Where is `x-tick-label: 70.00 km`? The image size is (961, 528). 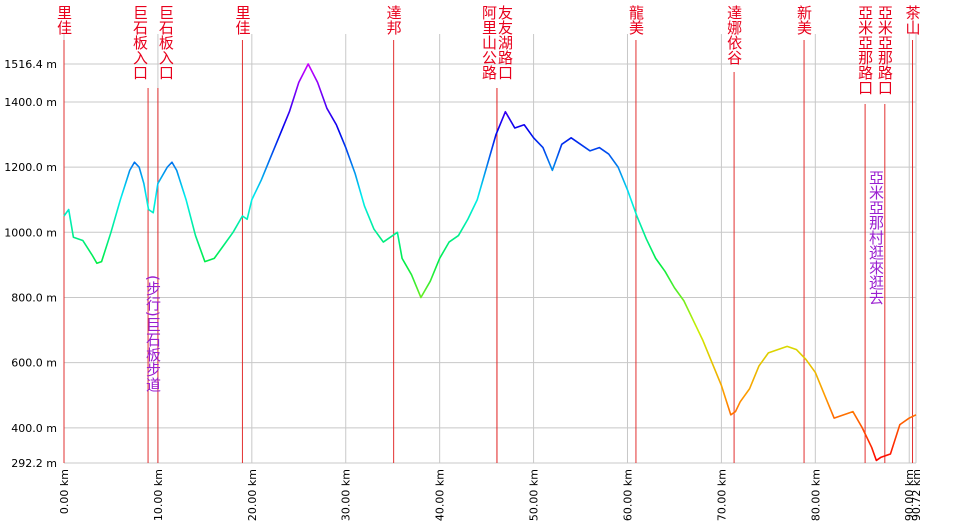
x-tick-label: 70.00 km is located at coordinates (721, 495).